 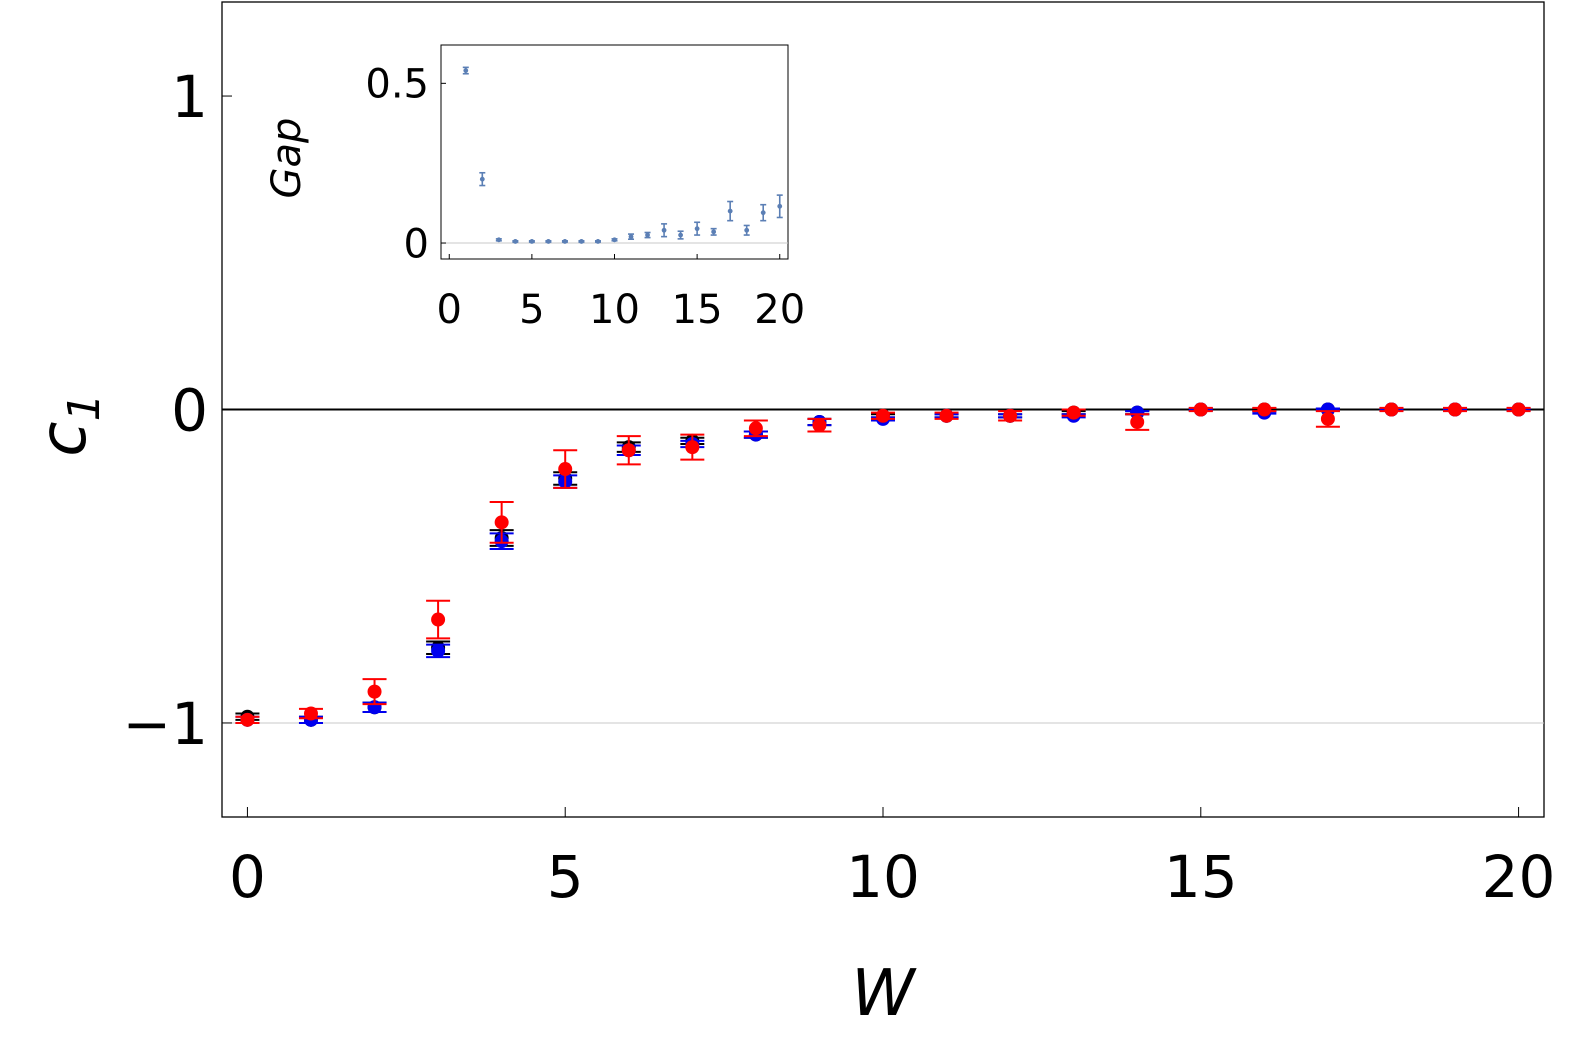 I want to click on y-axis-title-main: c, so click(x=64, y=438).